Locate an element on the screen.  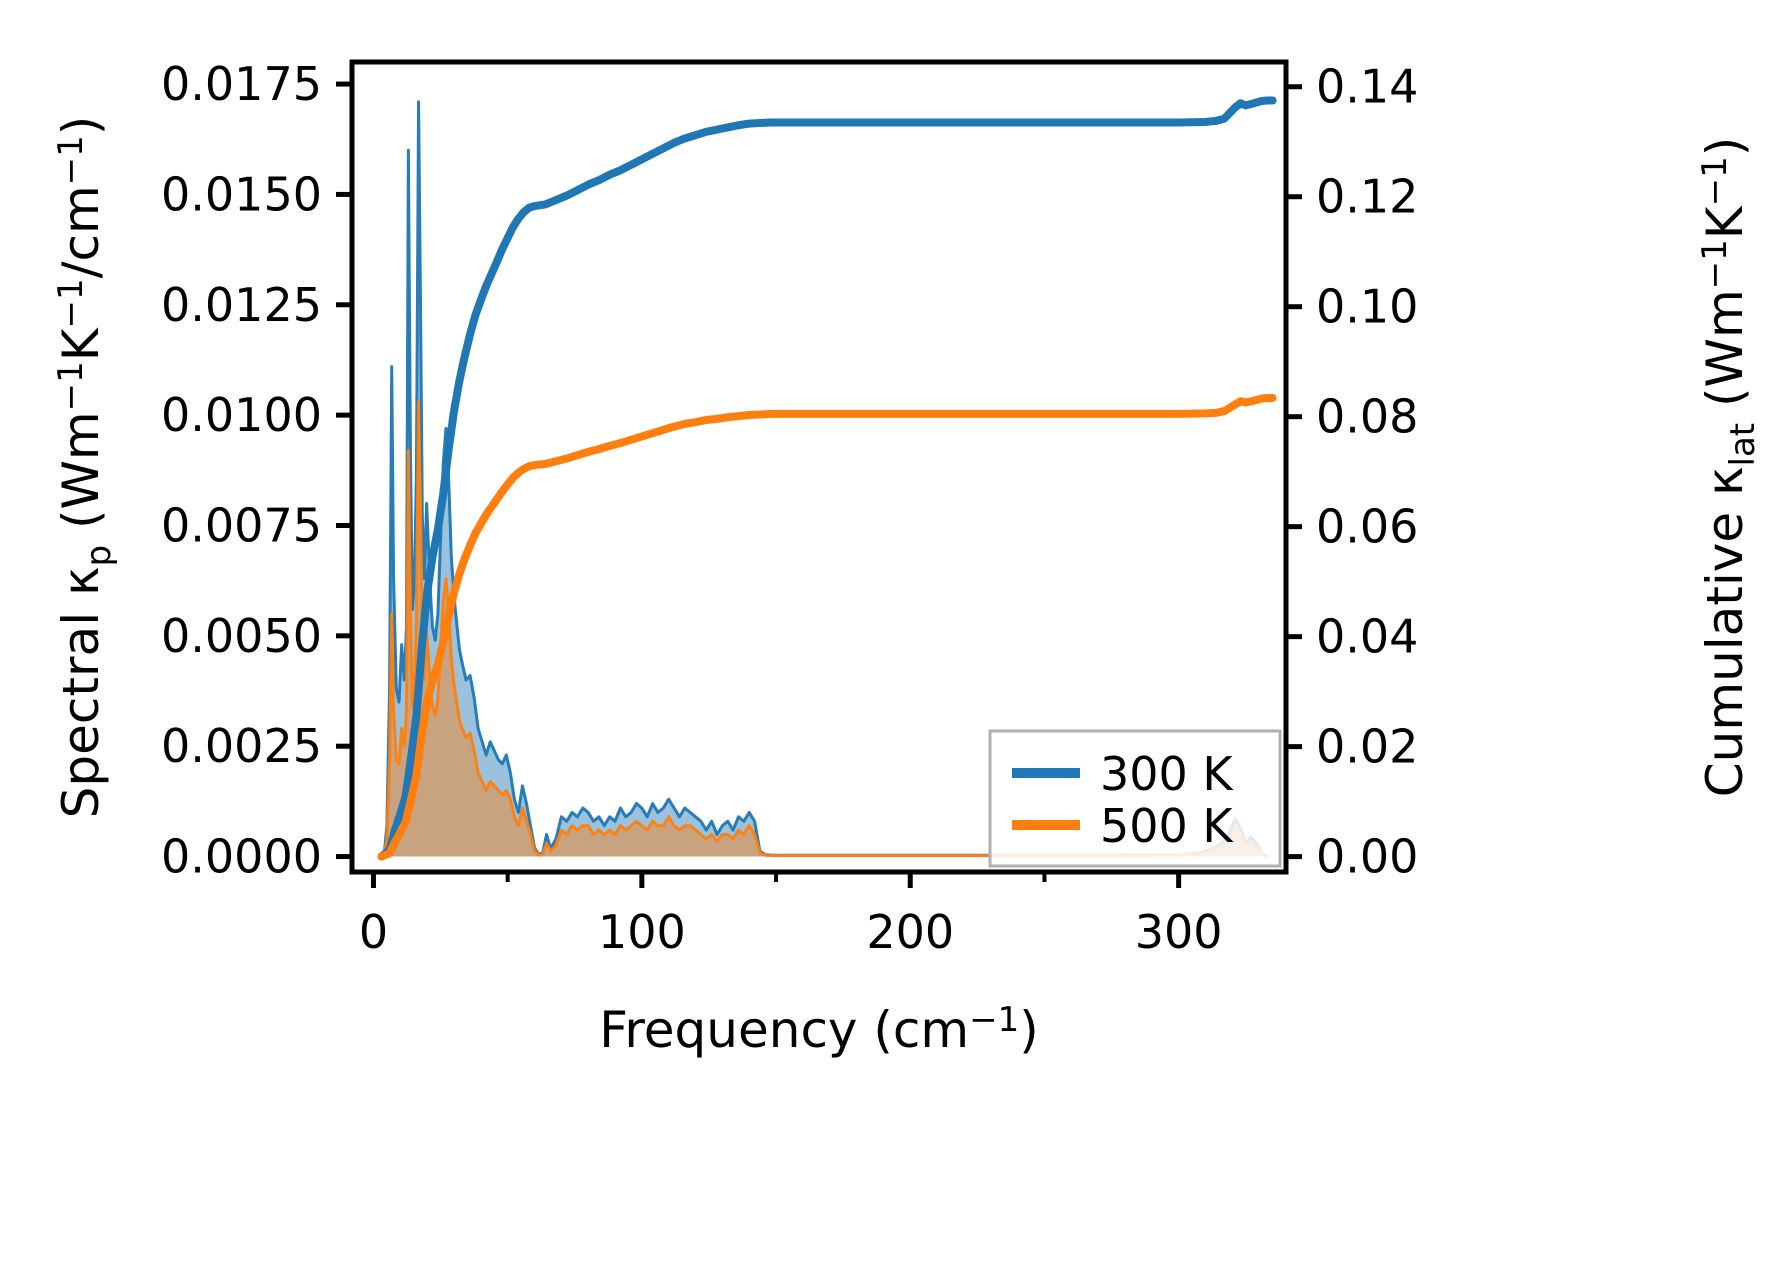
x-axis-ticks: 0 100 200 300 is located at coordinates (791, 915).